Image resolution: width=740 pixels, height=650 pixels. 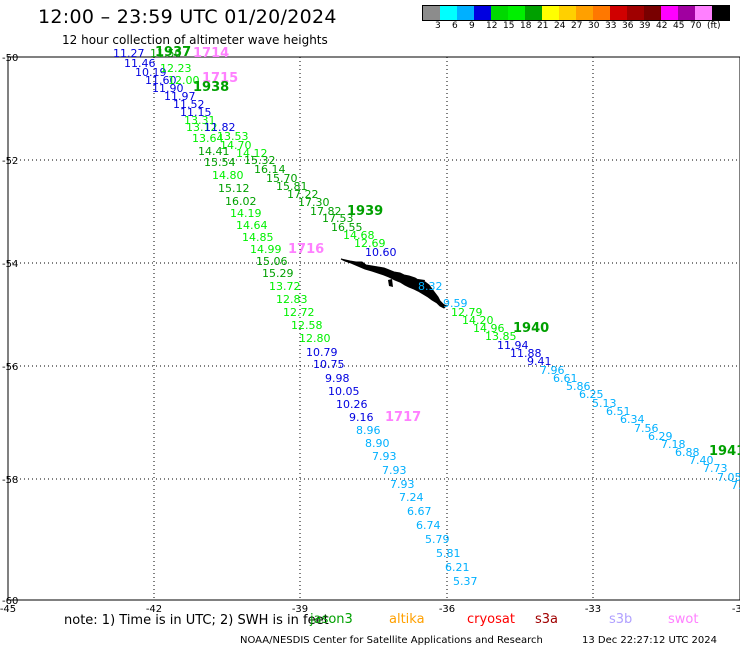 What do you see at coordinates (581, 27) in the screenshot?
I see `legend-labels: 3 6 9 12 15 18 21 24 27 30 33 36 39 42 45 70 (ft)` at bounding box center [581, 27].